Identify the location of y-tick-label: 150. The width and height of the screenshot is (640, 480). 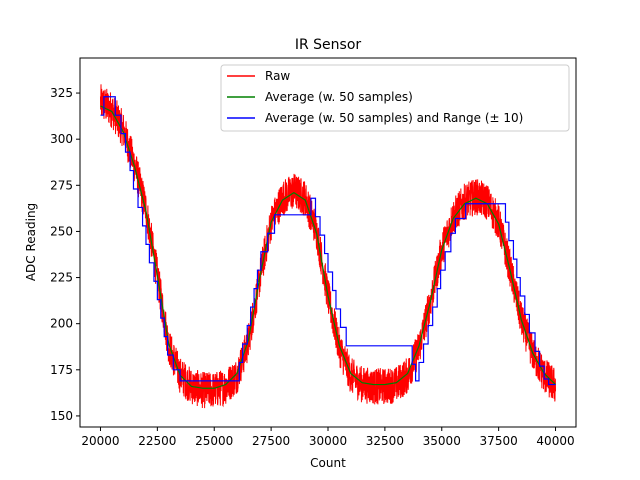
(61, 416).